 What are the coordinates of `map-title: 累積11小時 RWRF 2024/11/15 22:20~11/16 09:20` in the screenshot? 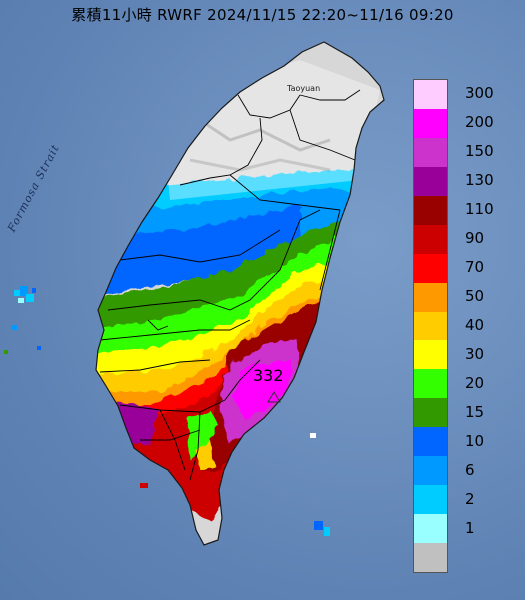 It's located at (262, 15).